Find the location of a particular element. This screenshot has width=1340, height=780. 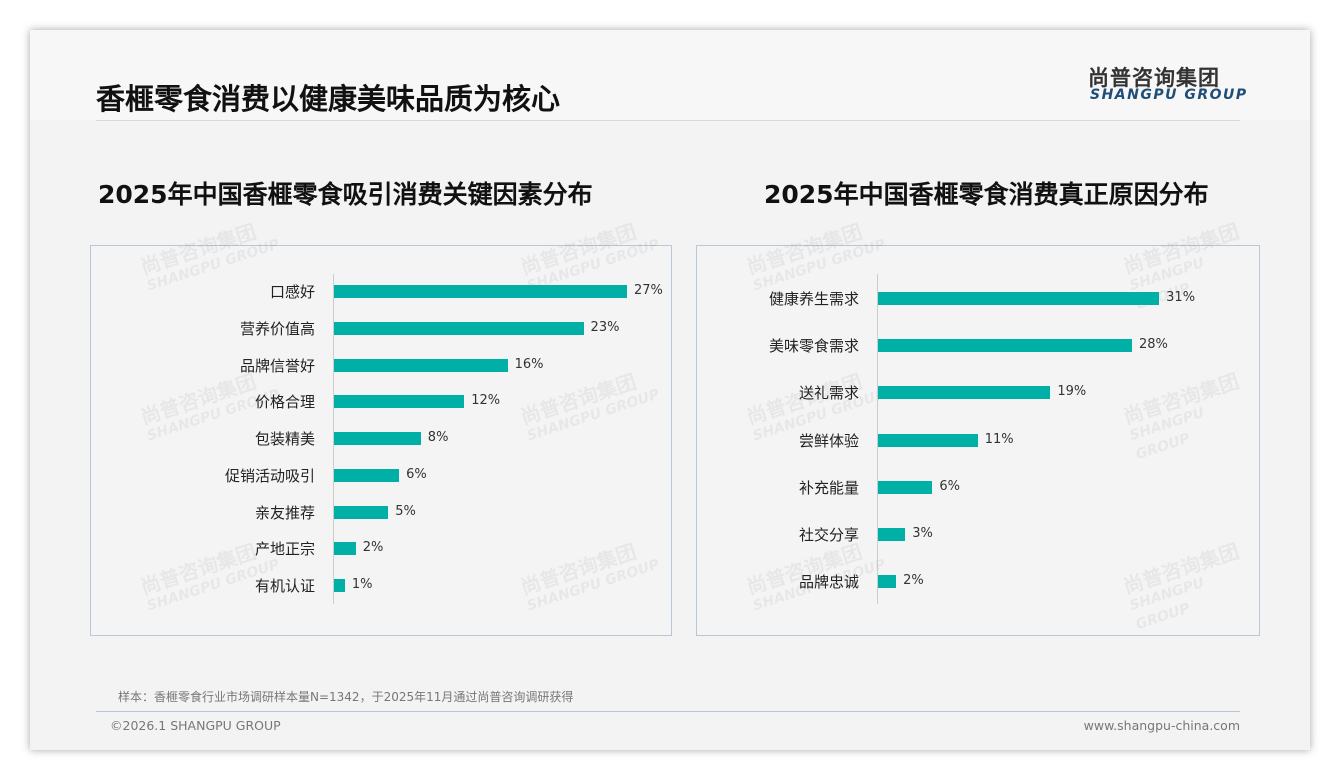

category-label: 尝鲜体验 is located at coordinates (828, 440).